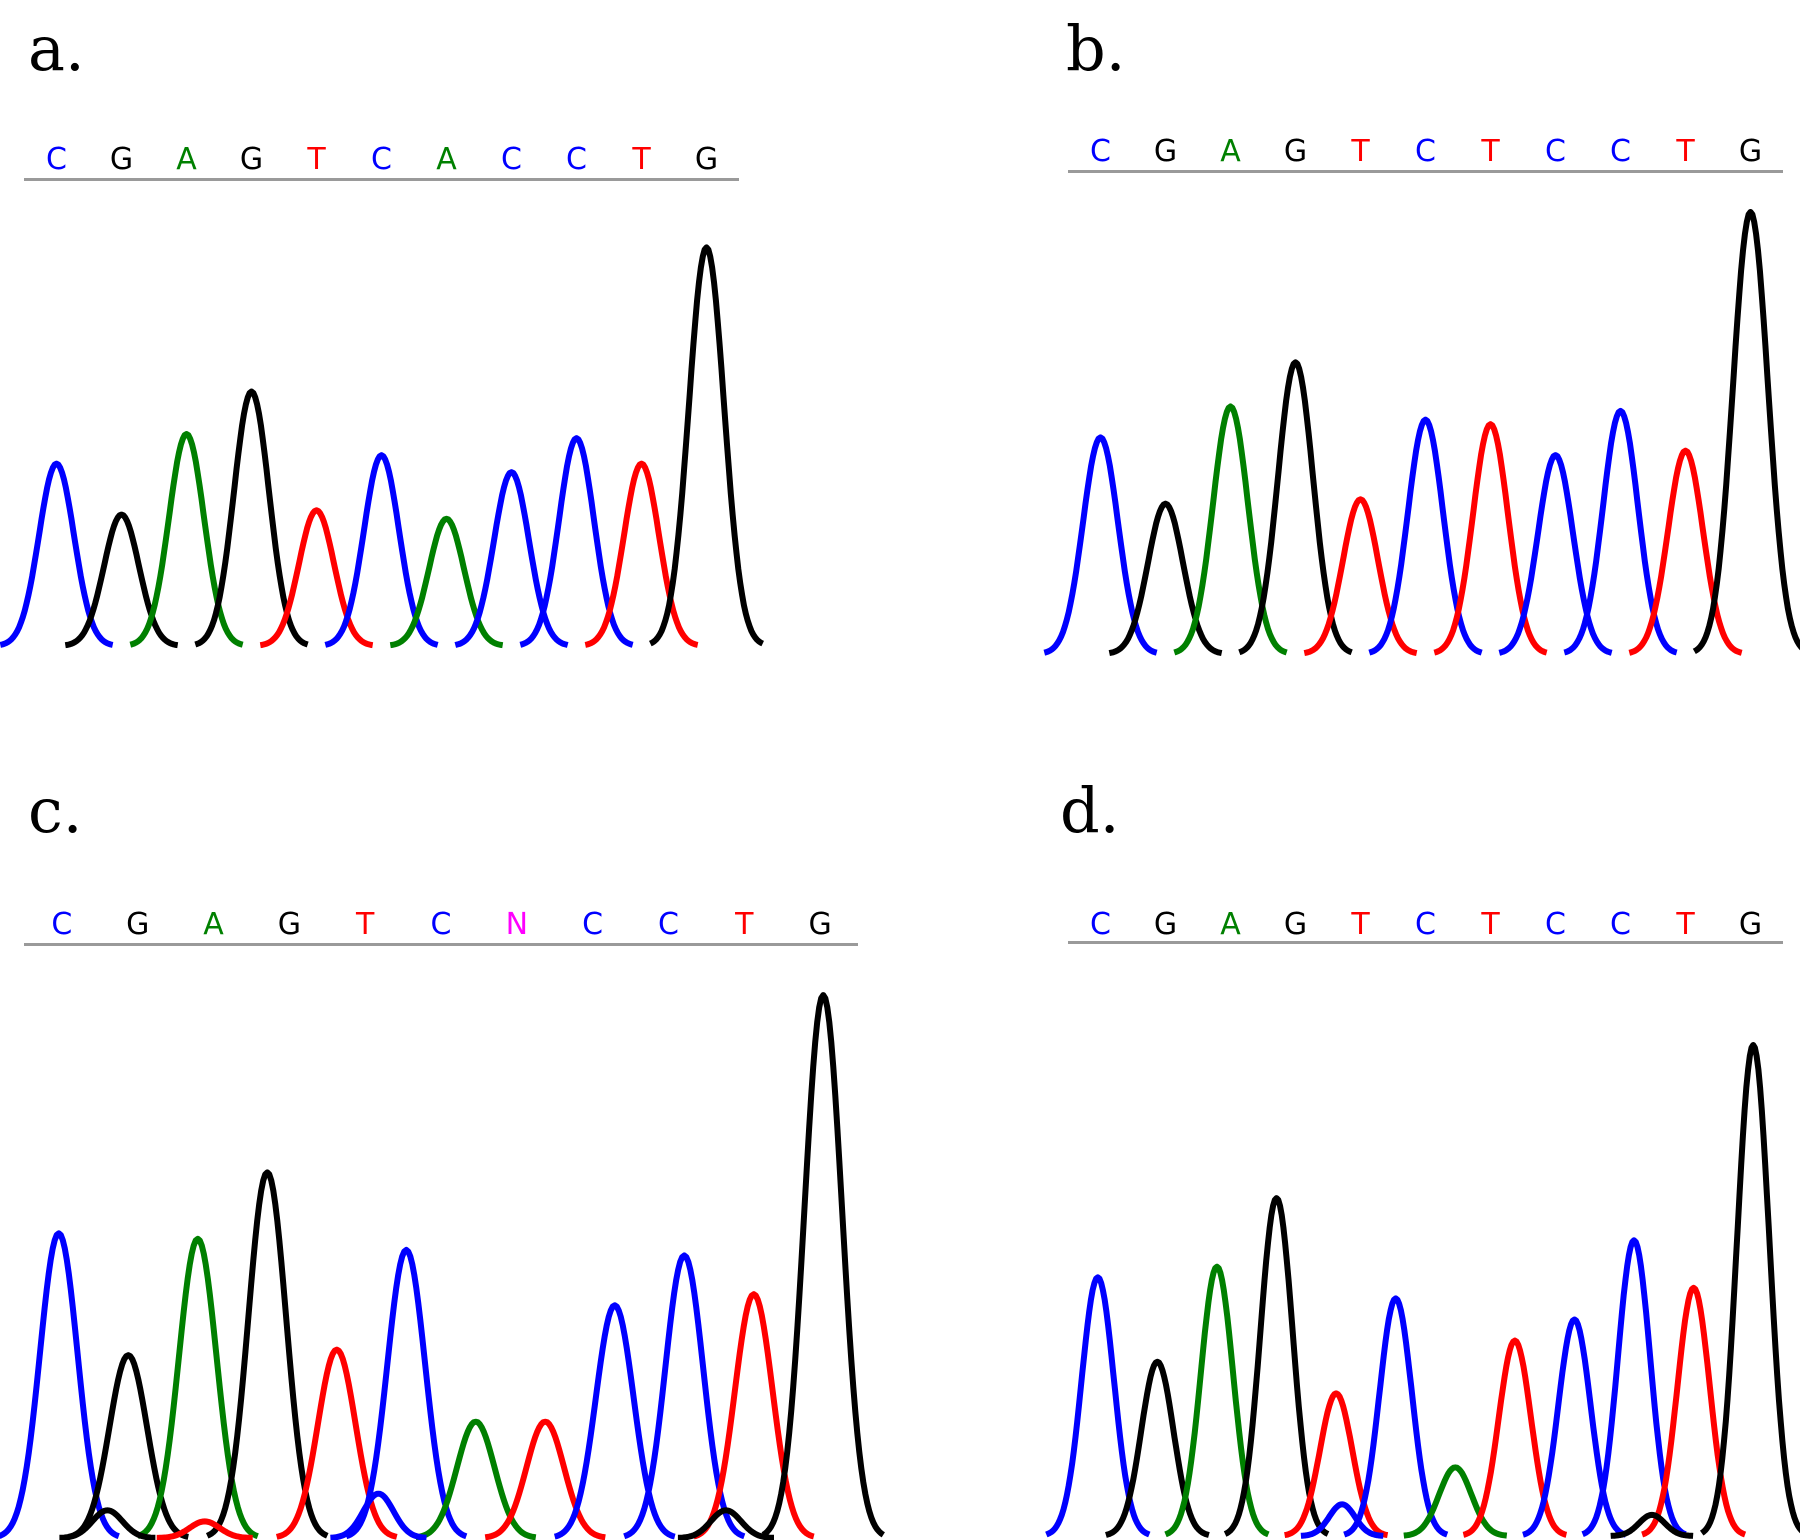  Describe the element at coordinates (441, 944) in the screenshot. I see `sequence-divider-c` at that location.